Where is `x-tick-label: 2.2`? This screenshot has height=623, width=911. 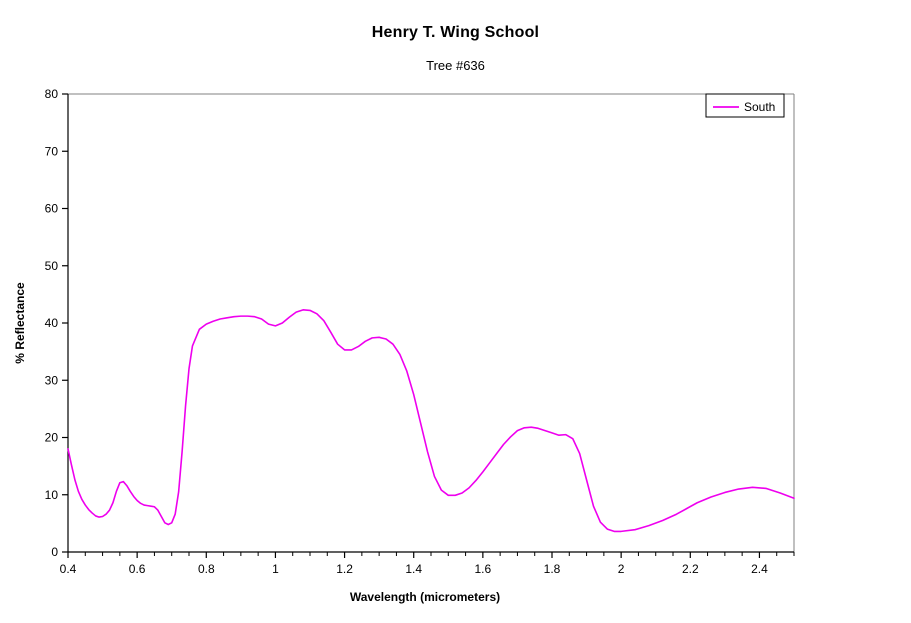
x-tick-label: 2.2 is located at coordinates (690, 569).